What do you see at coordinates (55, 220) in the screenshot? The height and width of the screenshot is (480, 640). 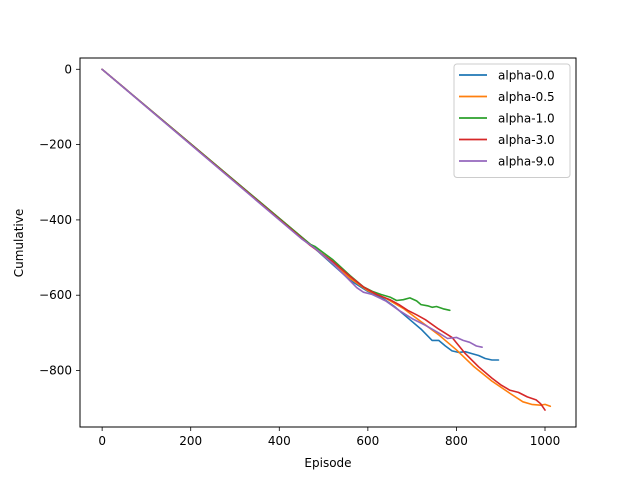 I see `y-tick-label: −400` at bounding box center [55, 220].